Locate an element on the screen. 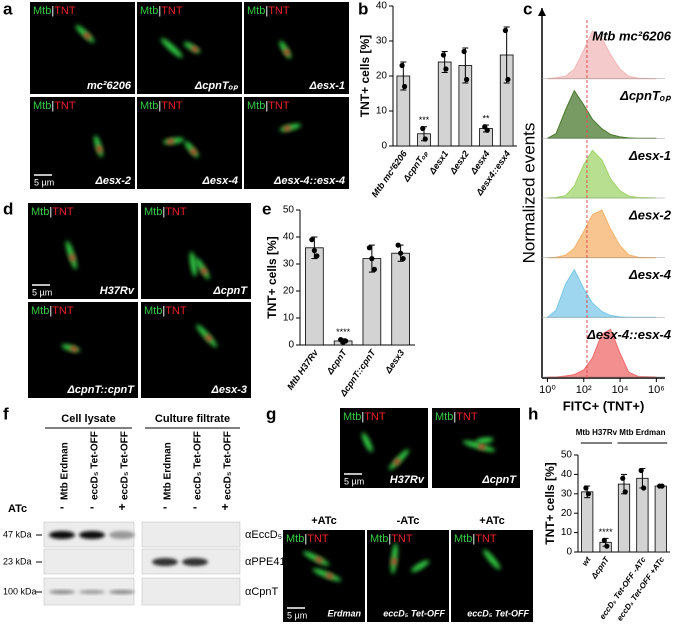 The image size is (675, 629). strain-label: ΔcpnTₒₚ is located at coordinates (216, 86).